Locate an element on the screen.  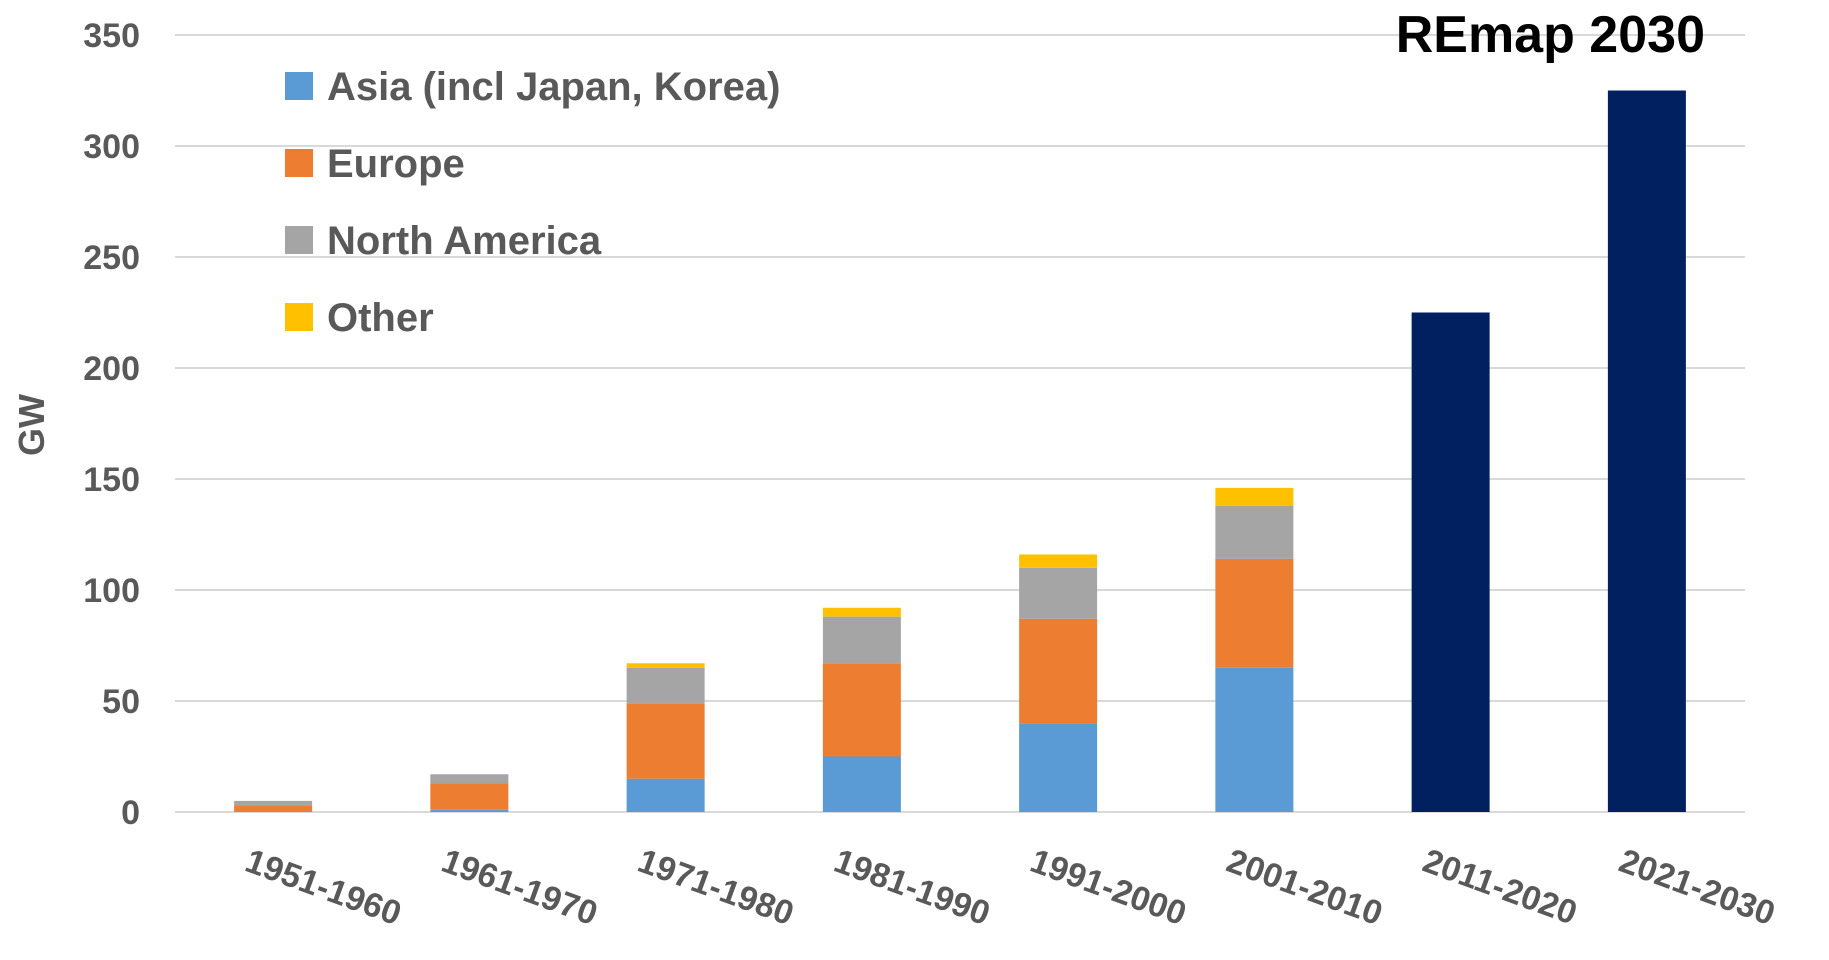
y-axis-label: GW is located at coordinates (31, 425).